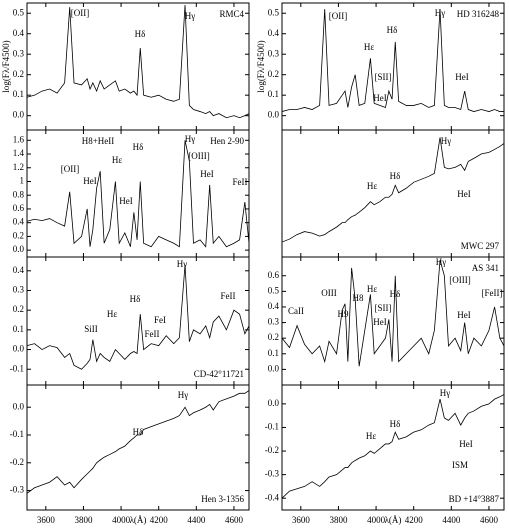 This screenshot has height=532, width=509. I want to click on line-label: H9, so click(343, 314).